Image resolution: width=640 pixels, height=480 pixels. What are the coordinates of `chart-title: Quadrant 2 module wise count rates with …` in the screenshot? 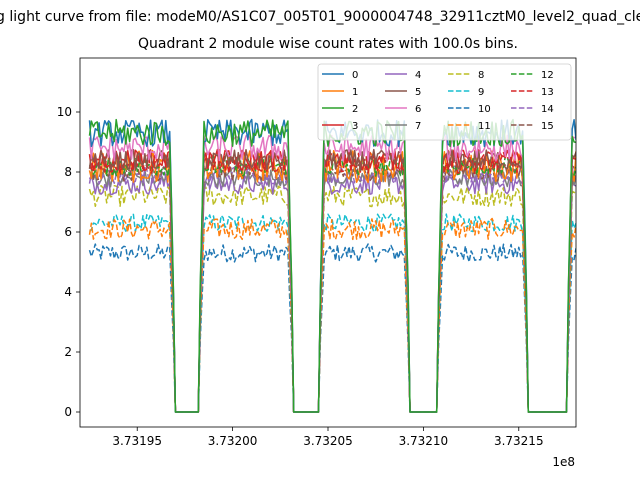 It's located at (328, 44).